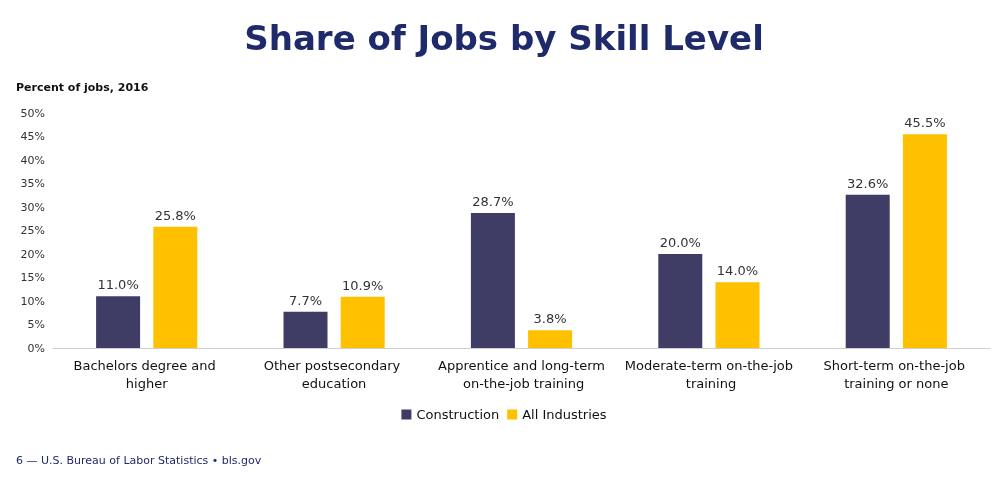  What do you see at coordinates (32, 207) in the screenshot?
I see `y-tick-label: 30%` at bounding box center [32, 207].